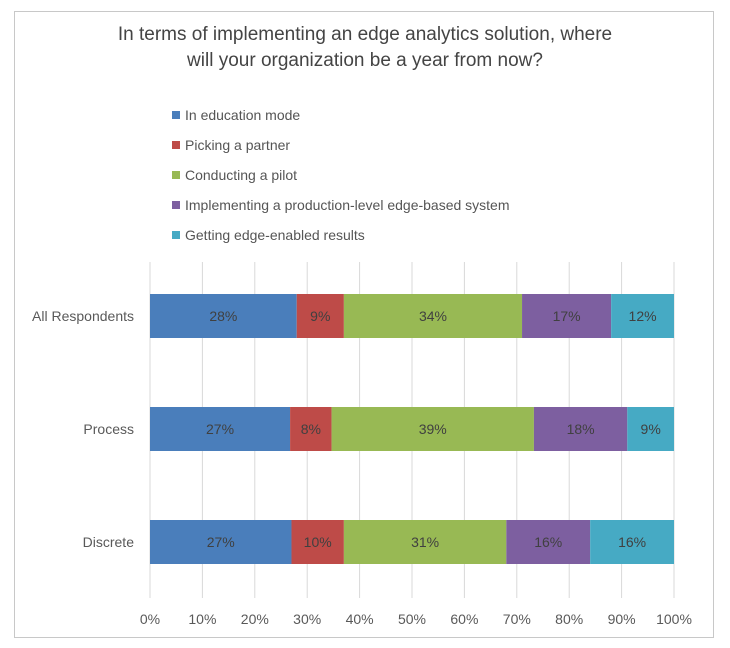 The image size is (730, 648). What do you see at coordinates (109, 542) in the screenshot?
I see `category-label: Discrete` at bounding box center [109, 542].